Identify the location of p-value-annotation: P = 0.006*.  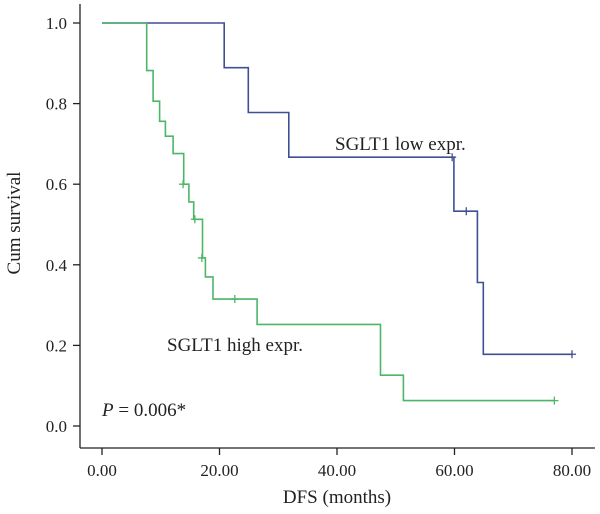
(143, 410).